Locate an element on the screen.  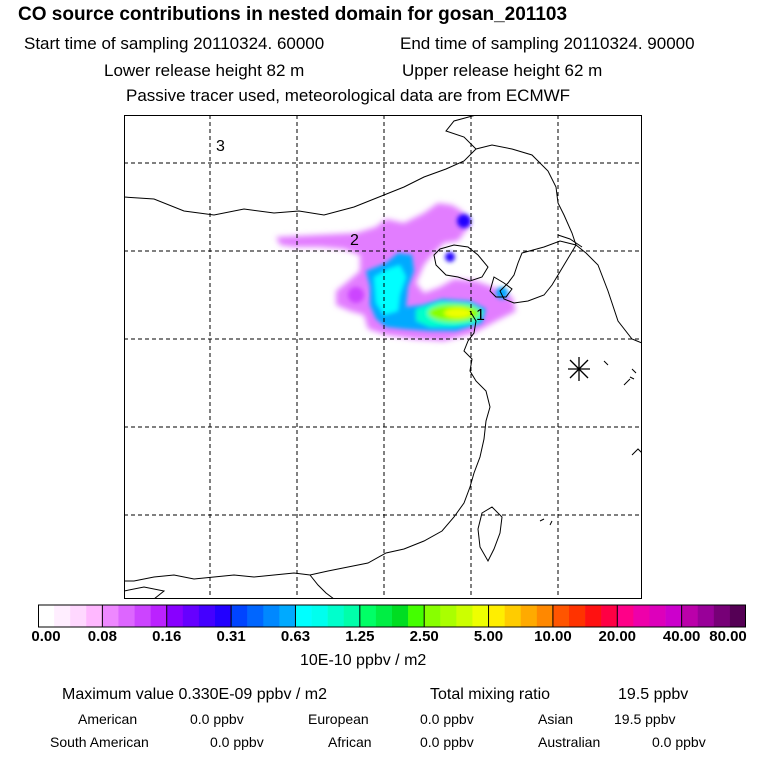
colorbar-tick-label: 20.00 is located at coordinates (617, 636).